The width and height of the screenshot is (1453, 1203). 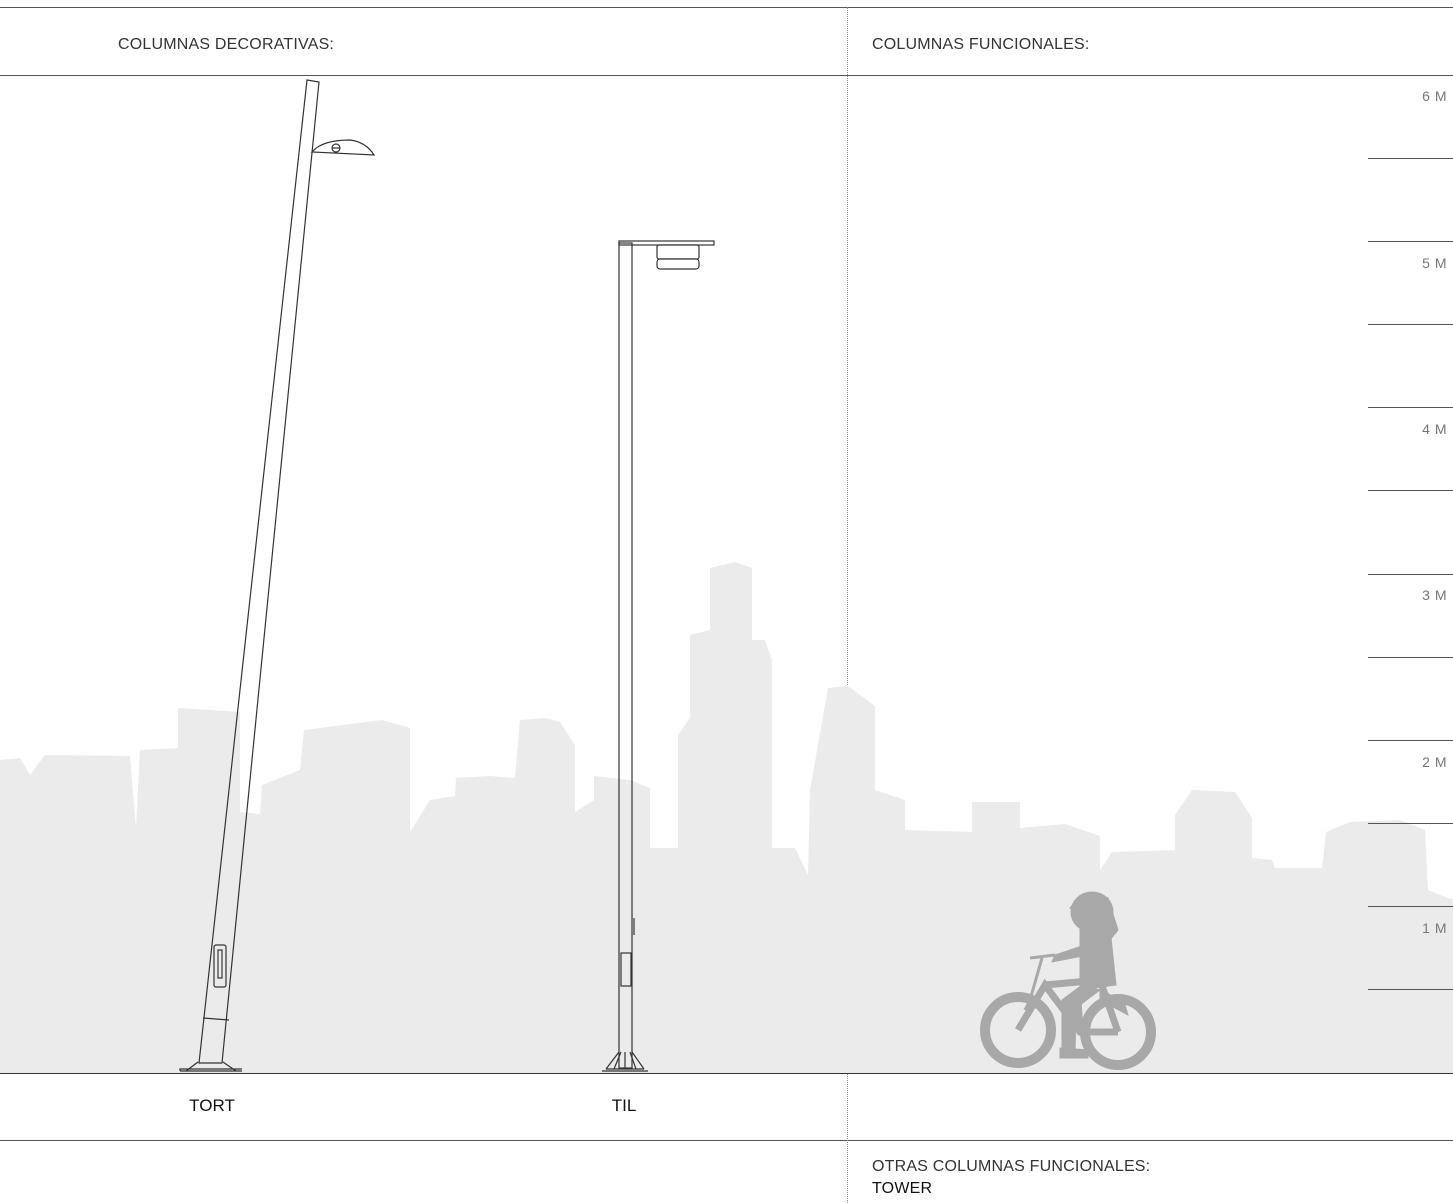 What do you see at coordinates (212, 1105) in the screenshot?
I see `column-name-tort: TORT` at bounding box center [212, 1105].